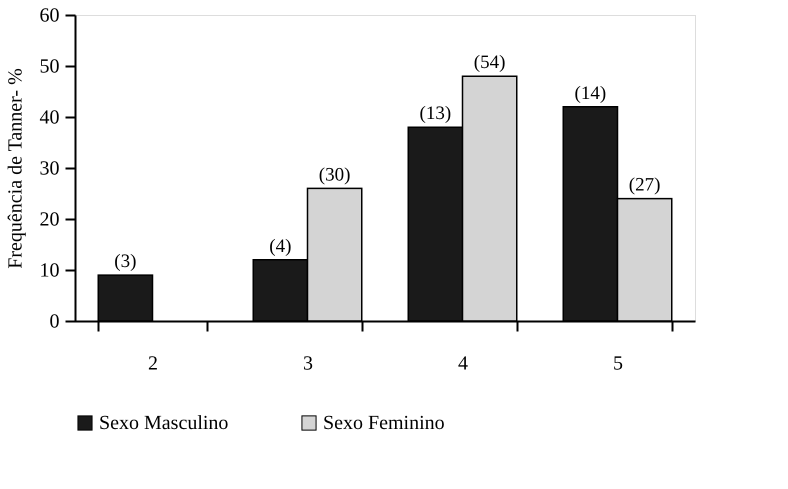  What do you see at coordinates (463, 363) in the screenshot?
I see `x-tick-label: 4` at bounding box center [463, 363].